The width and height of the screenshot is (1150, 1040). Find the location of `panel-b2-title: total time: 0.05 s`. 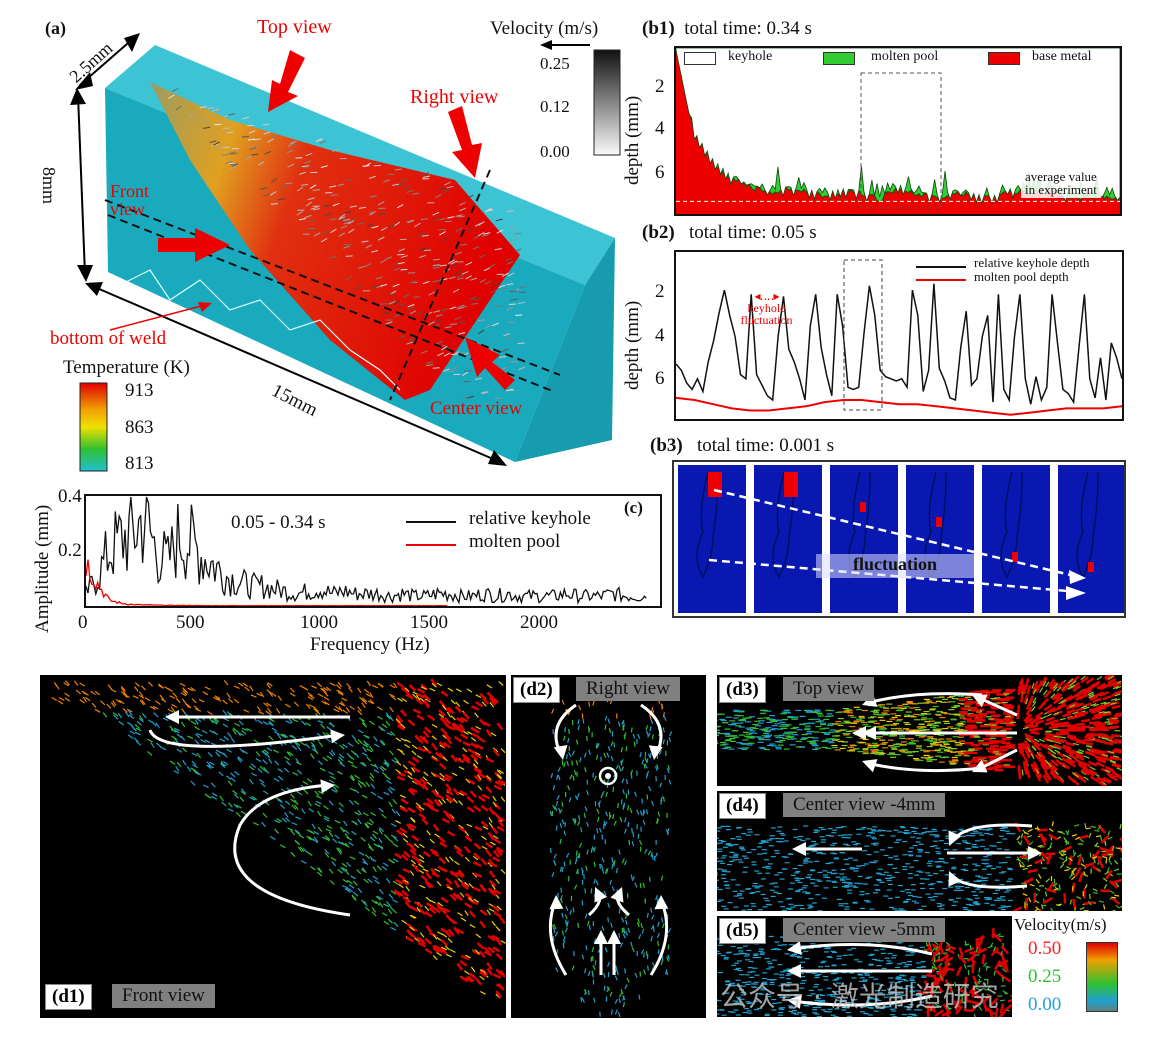

panel-b2-title: total time: 0.05 s is located at coordinates (752, 232).